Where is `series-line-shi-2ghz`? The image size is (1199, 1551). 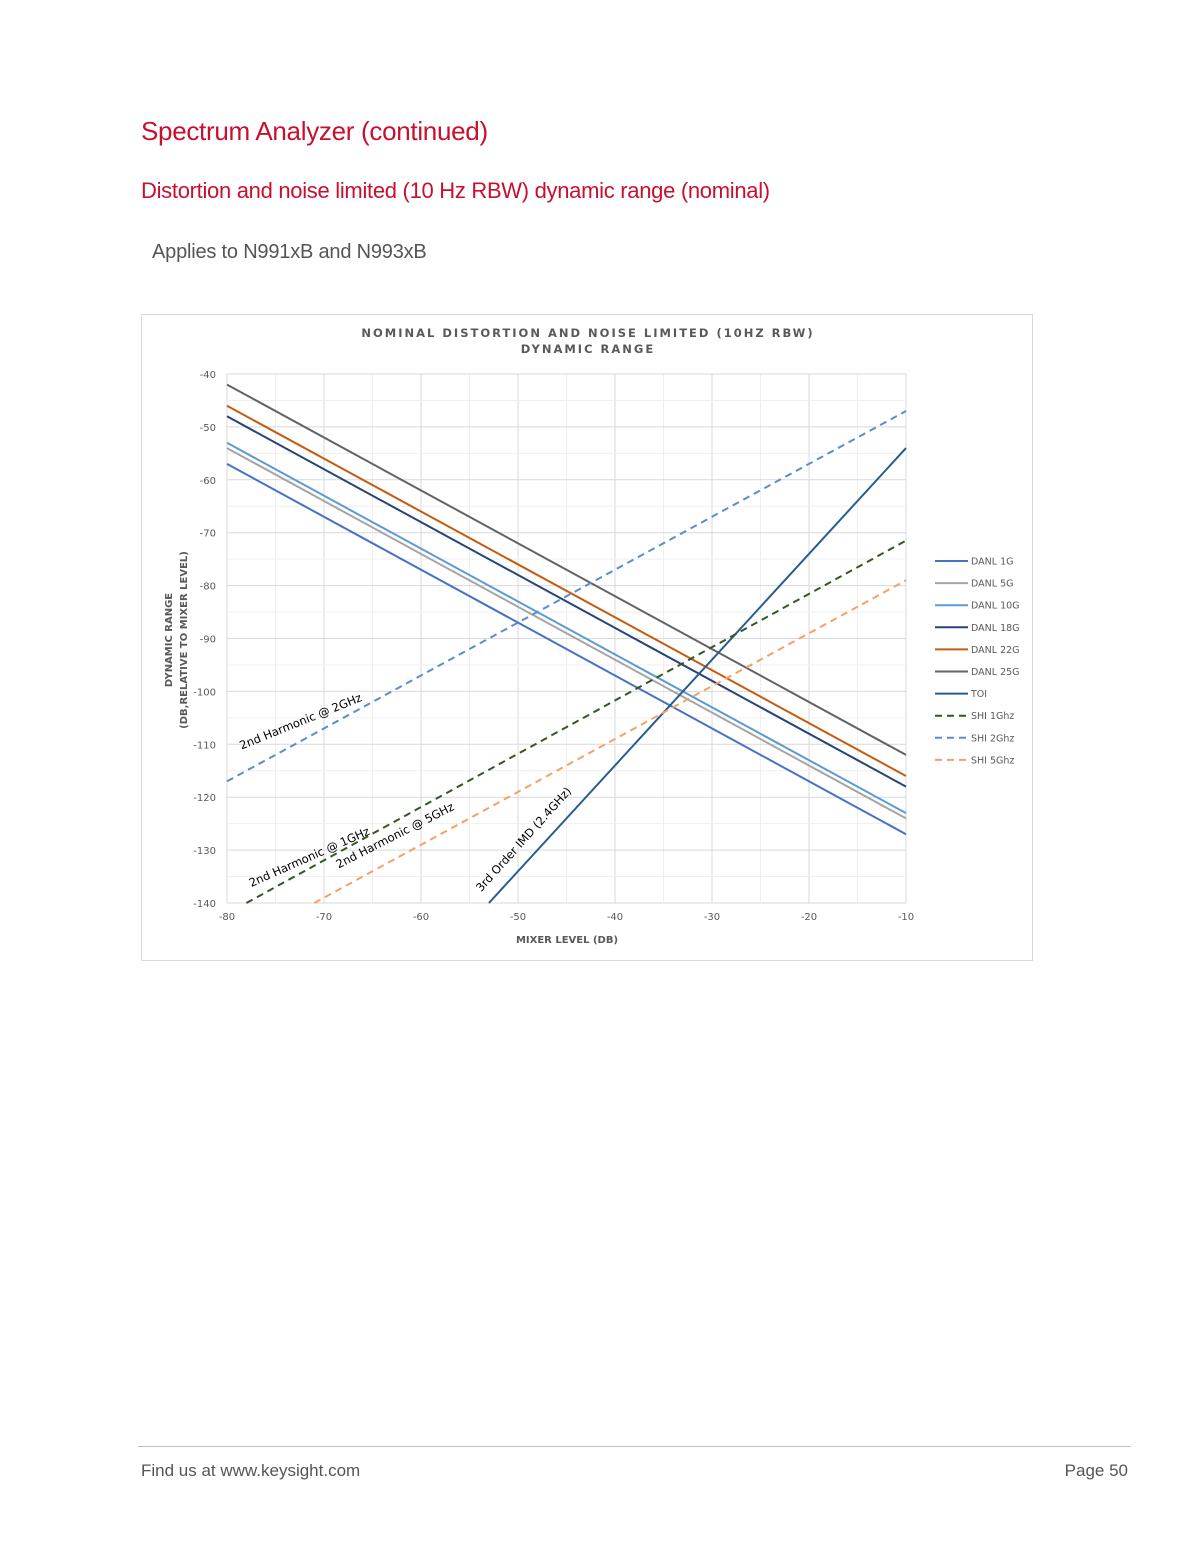
series-line-shi-2ghz is located at coordinates (566, 596).